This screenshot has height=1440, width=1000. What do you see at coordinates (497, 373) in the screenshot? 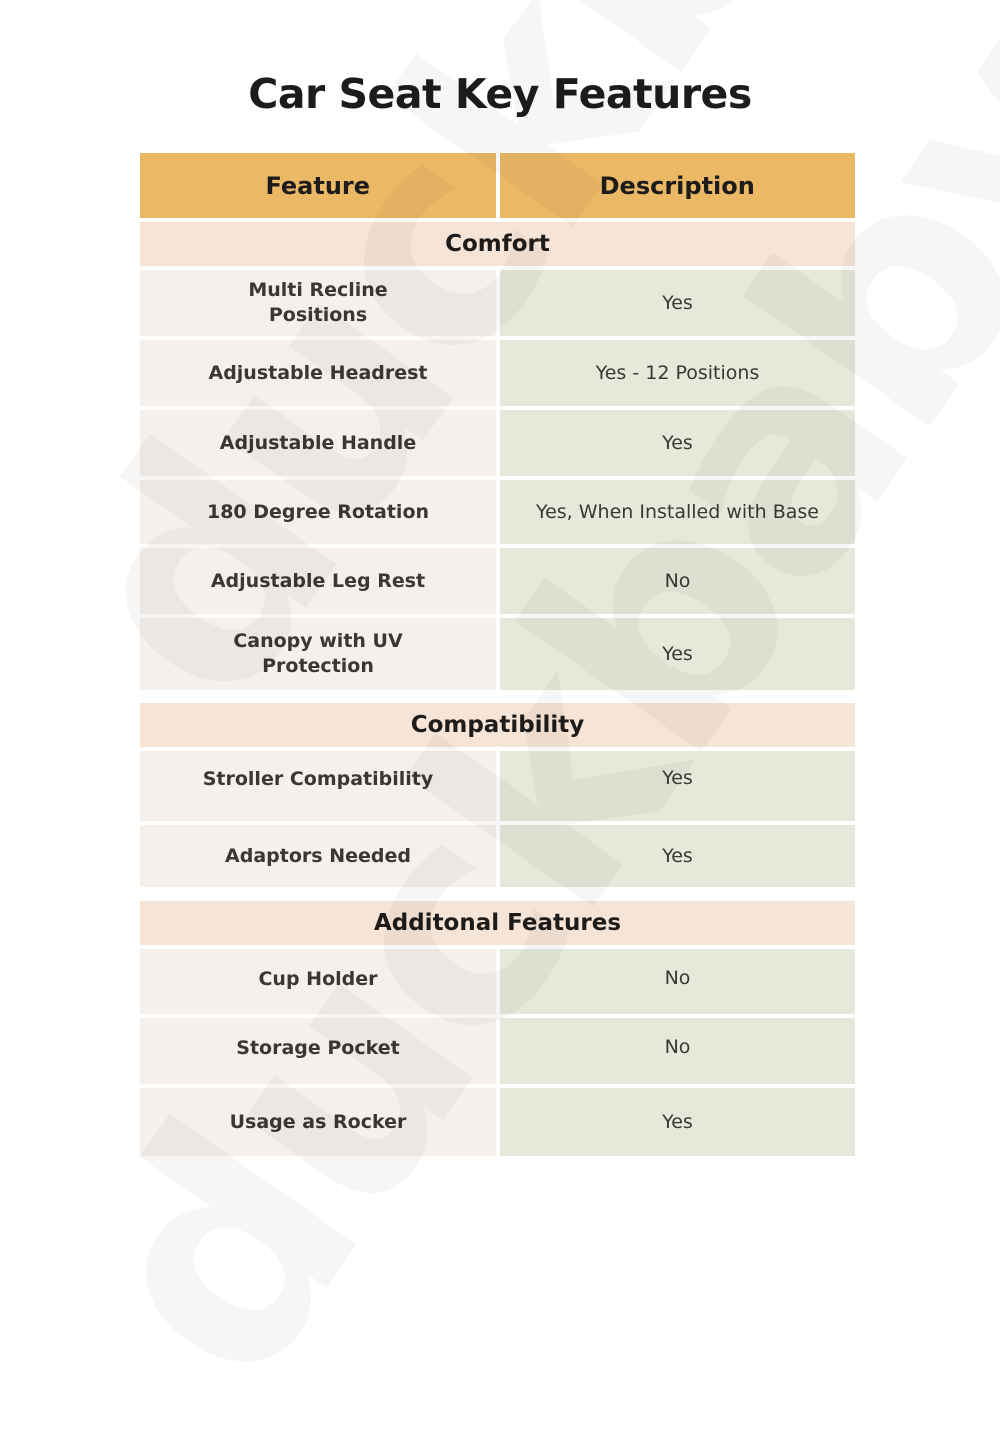
I see `table-row: Adjustable Headrest Yes - 12 Positions` at bounding box center [497, 373].